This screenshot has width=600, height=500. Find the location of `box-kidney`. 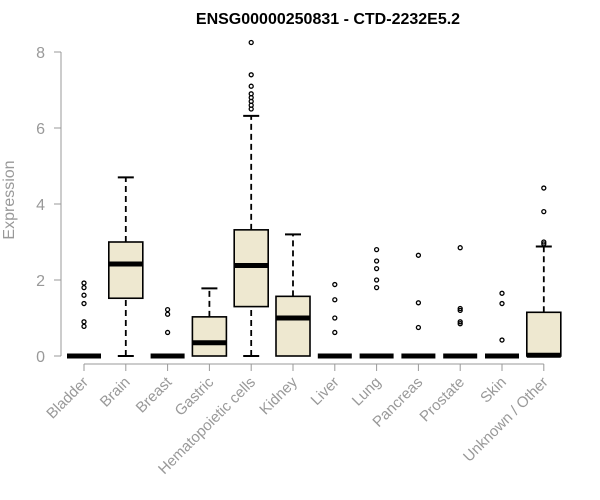

box-kidney is located at coordinates (293, 295).